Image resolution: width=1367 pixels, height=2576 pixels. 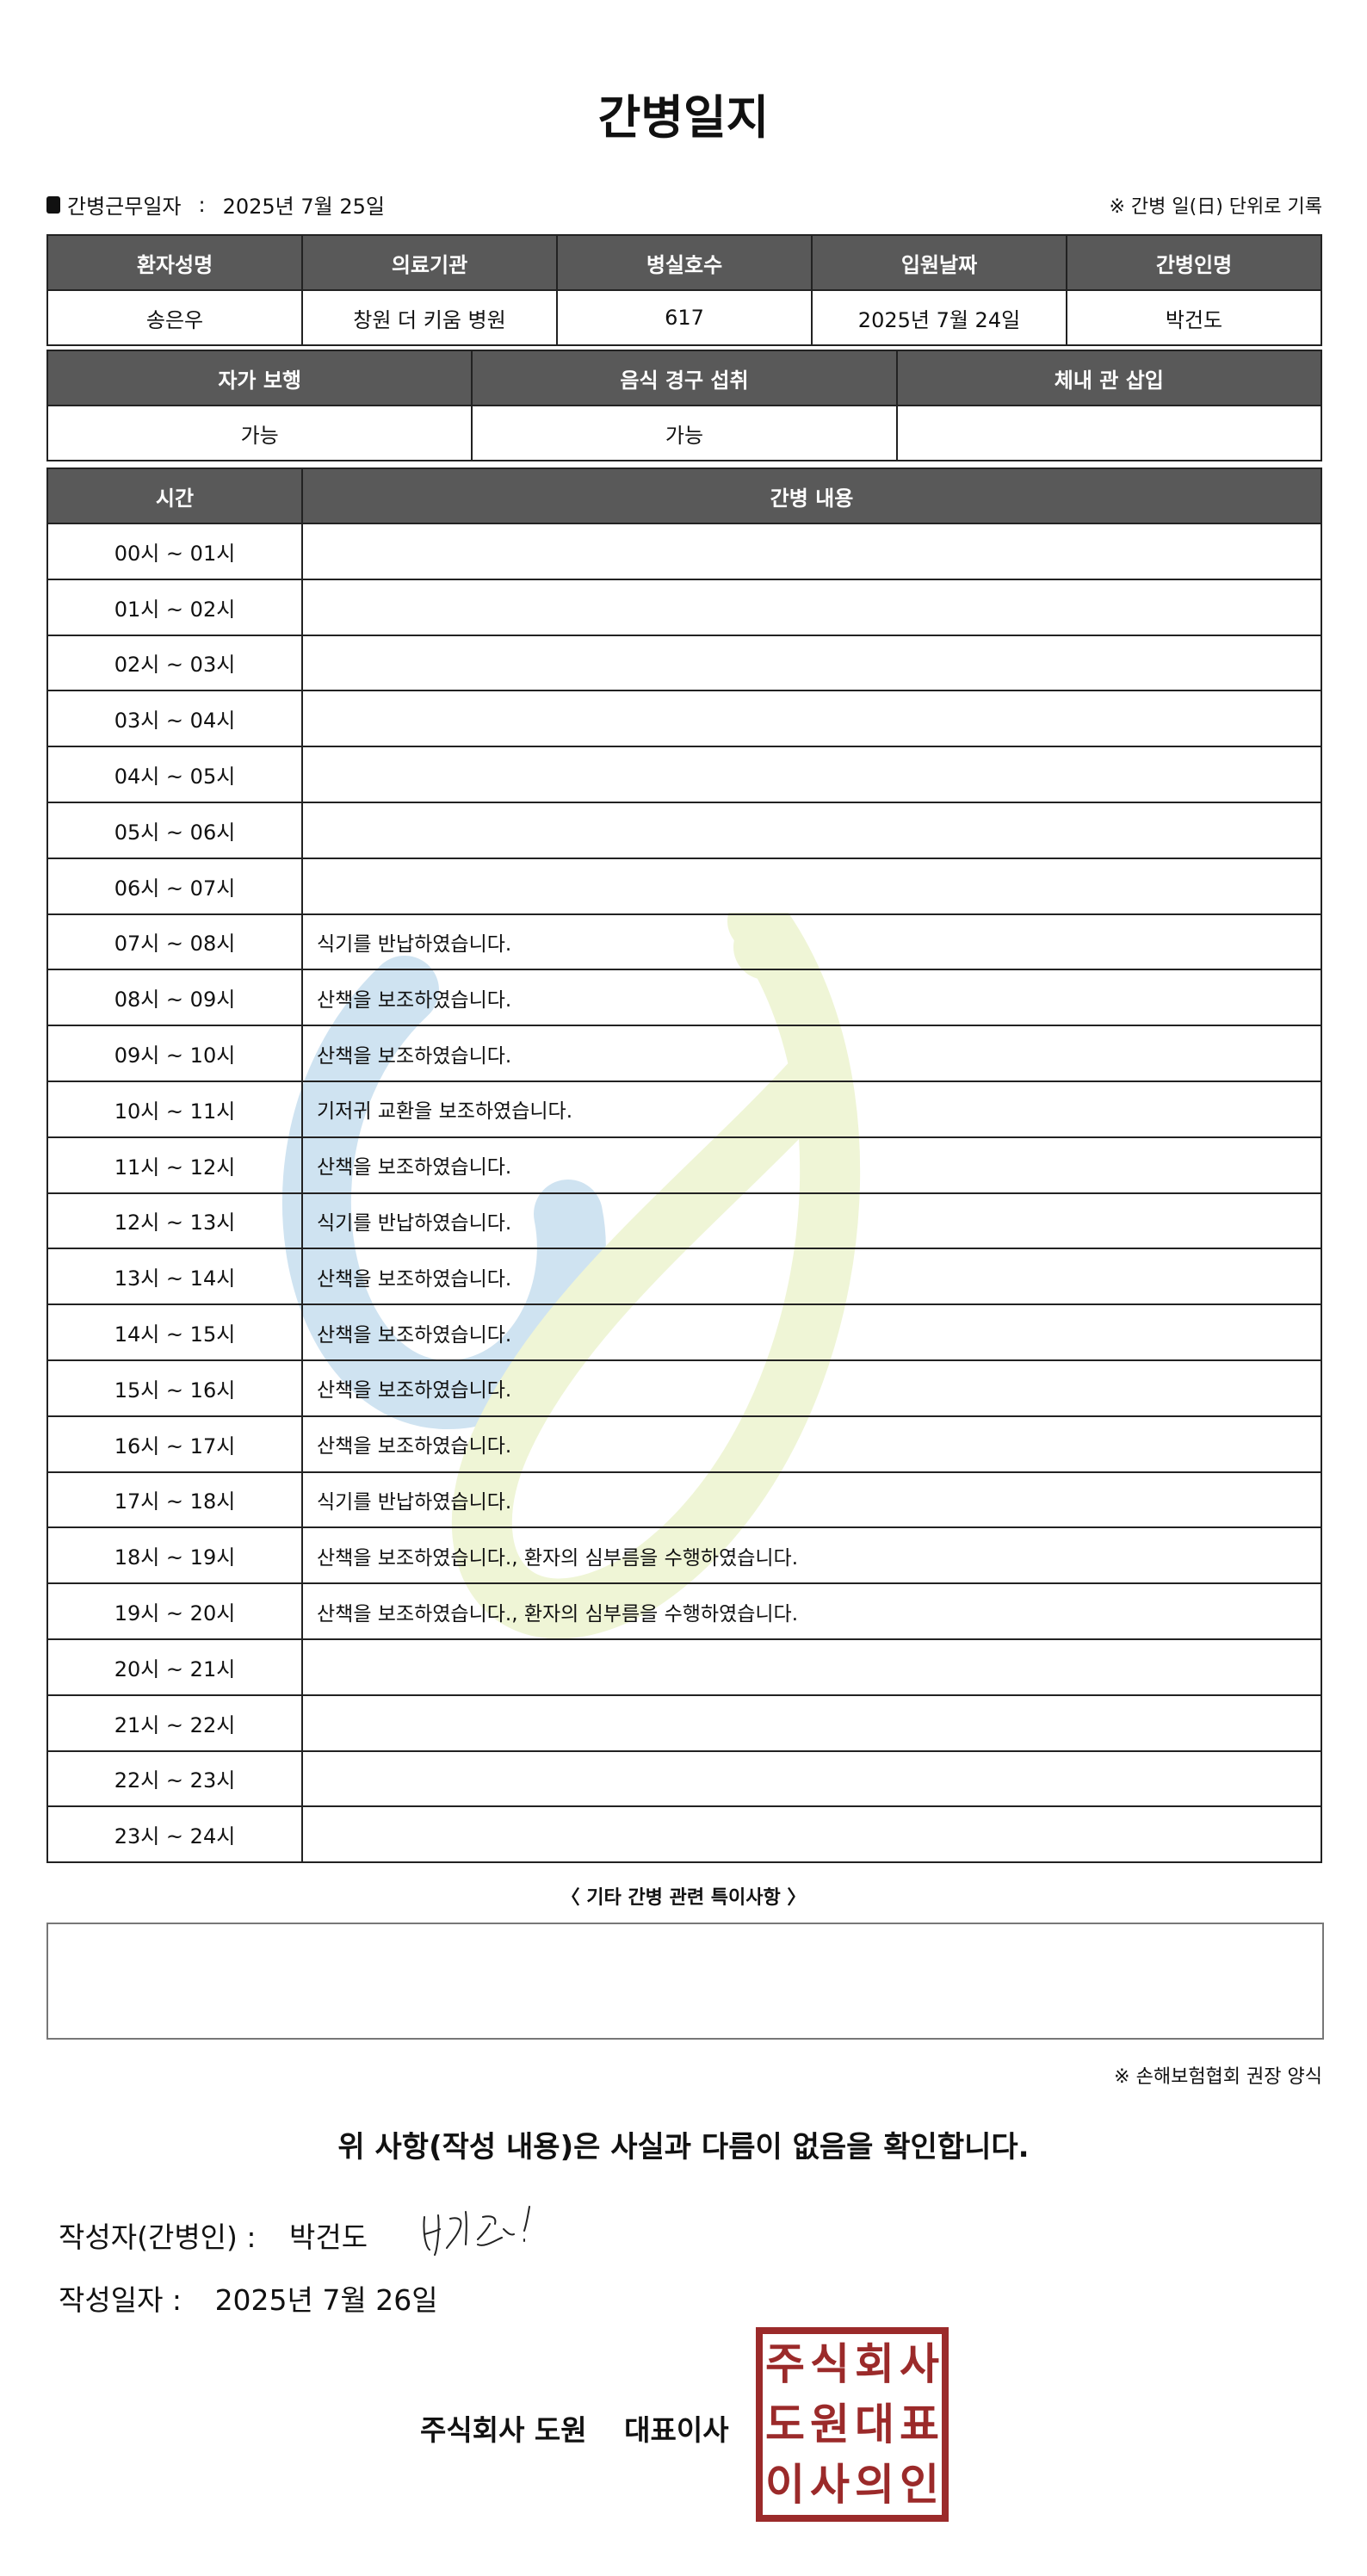 I want to click on time-cell: 13시 ~ 14시, so click(x=174, y=1277).